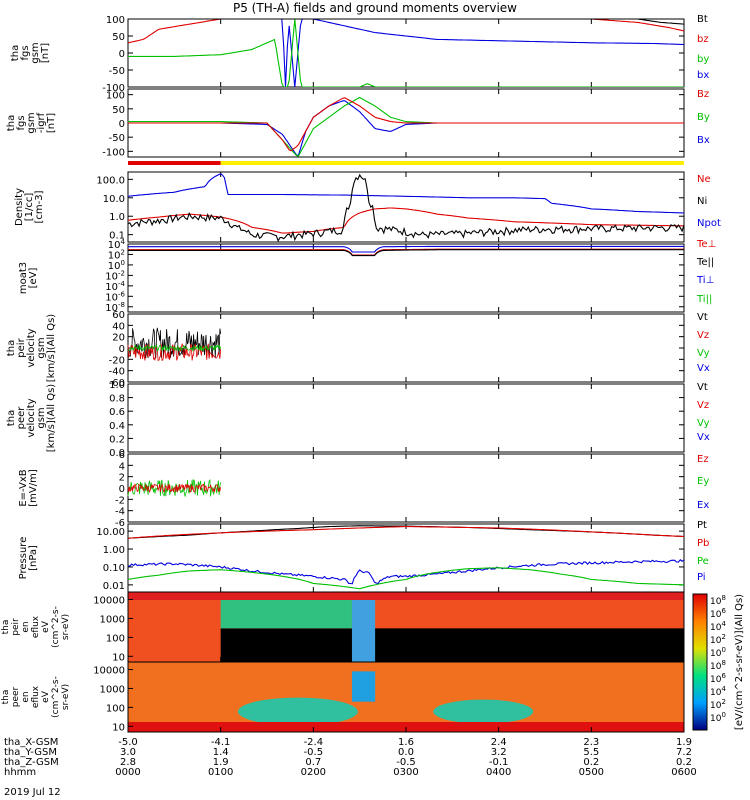 The image size is (750, 800). Describe the element at coordinates (703, 543) in the screenshot. I see `legend-pb: Pb` at that location.